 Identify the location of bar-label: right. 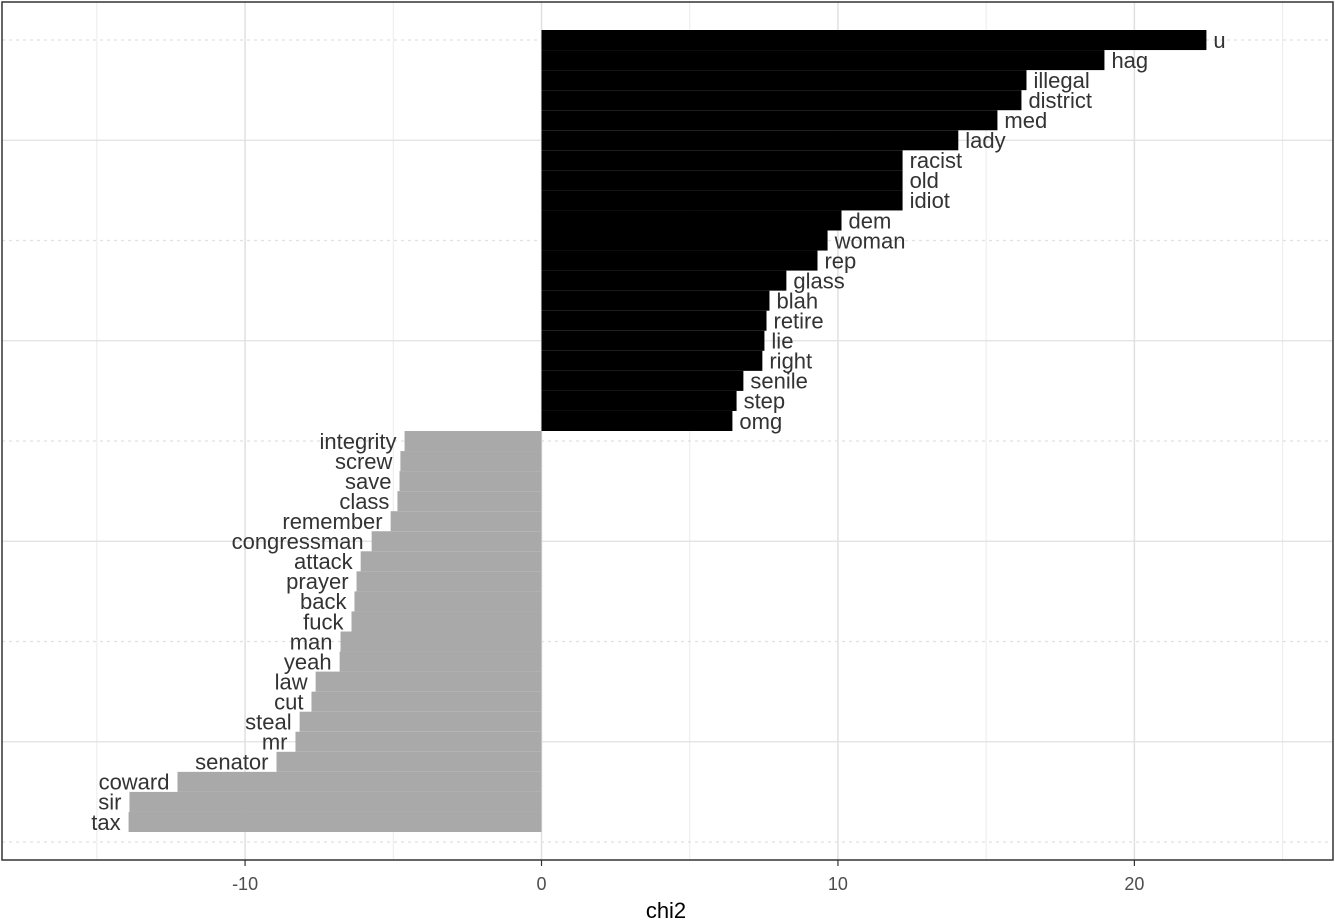
(790, 361).